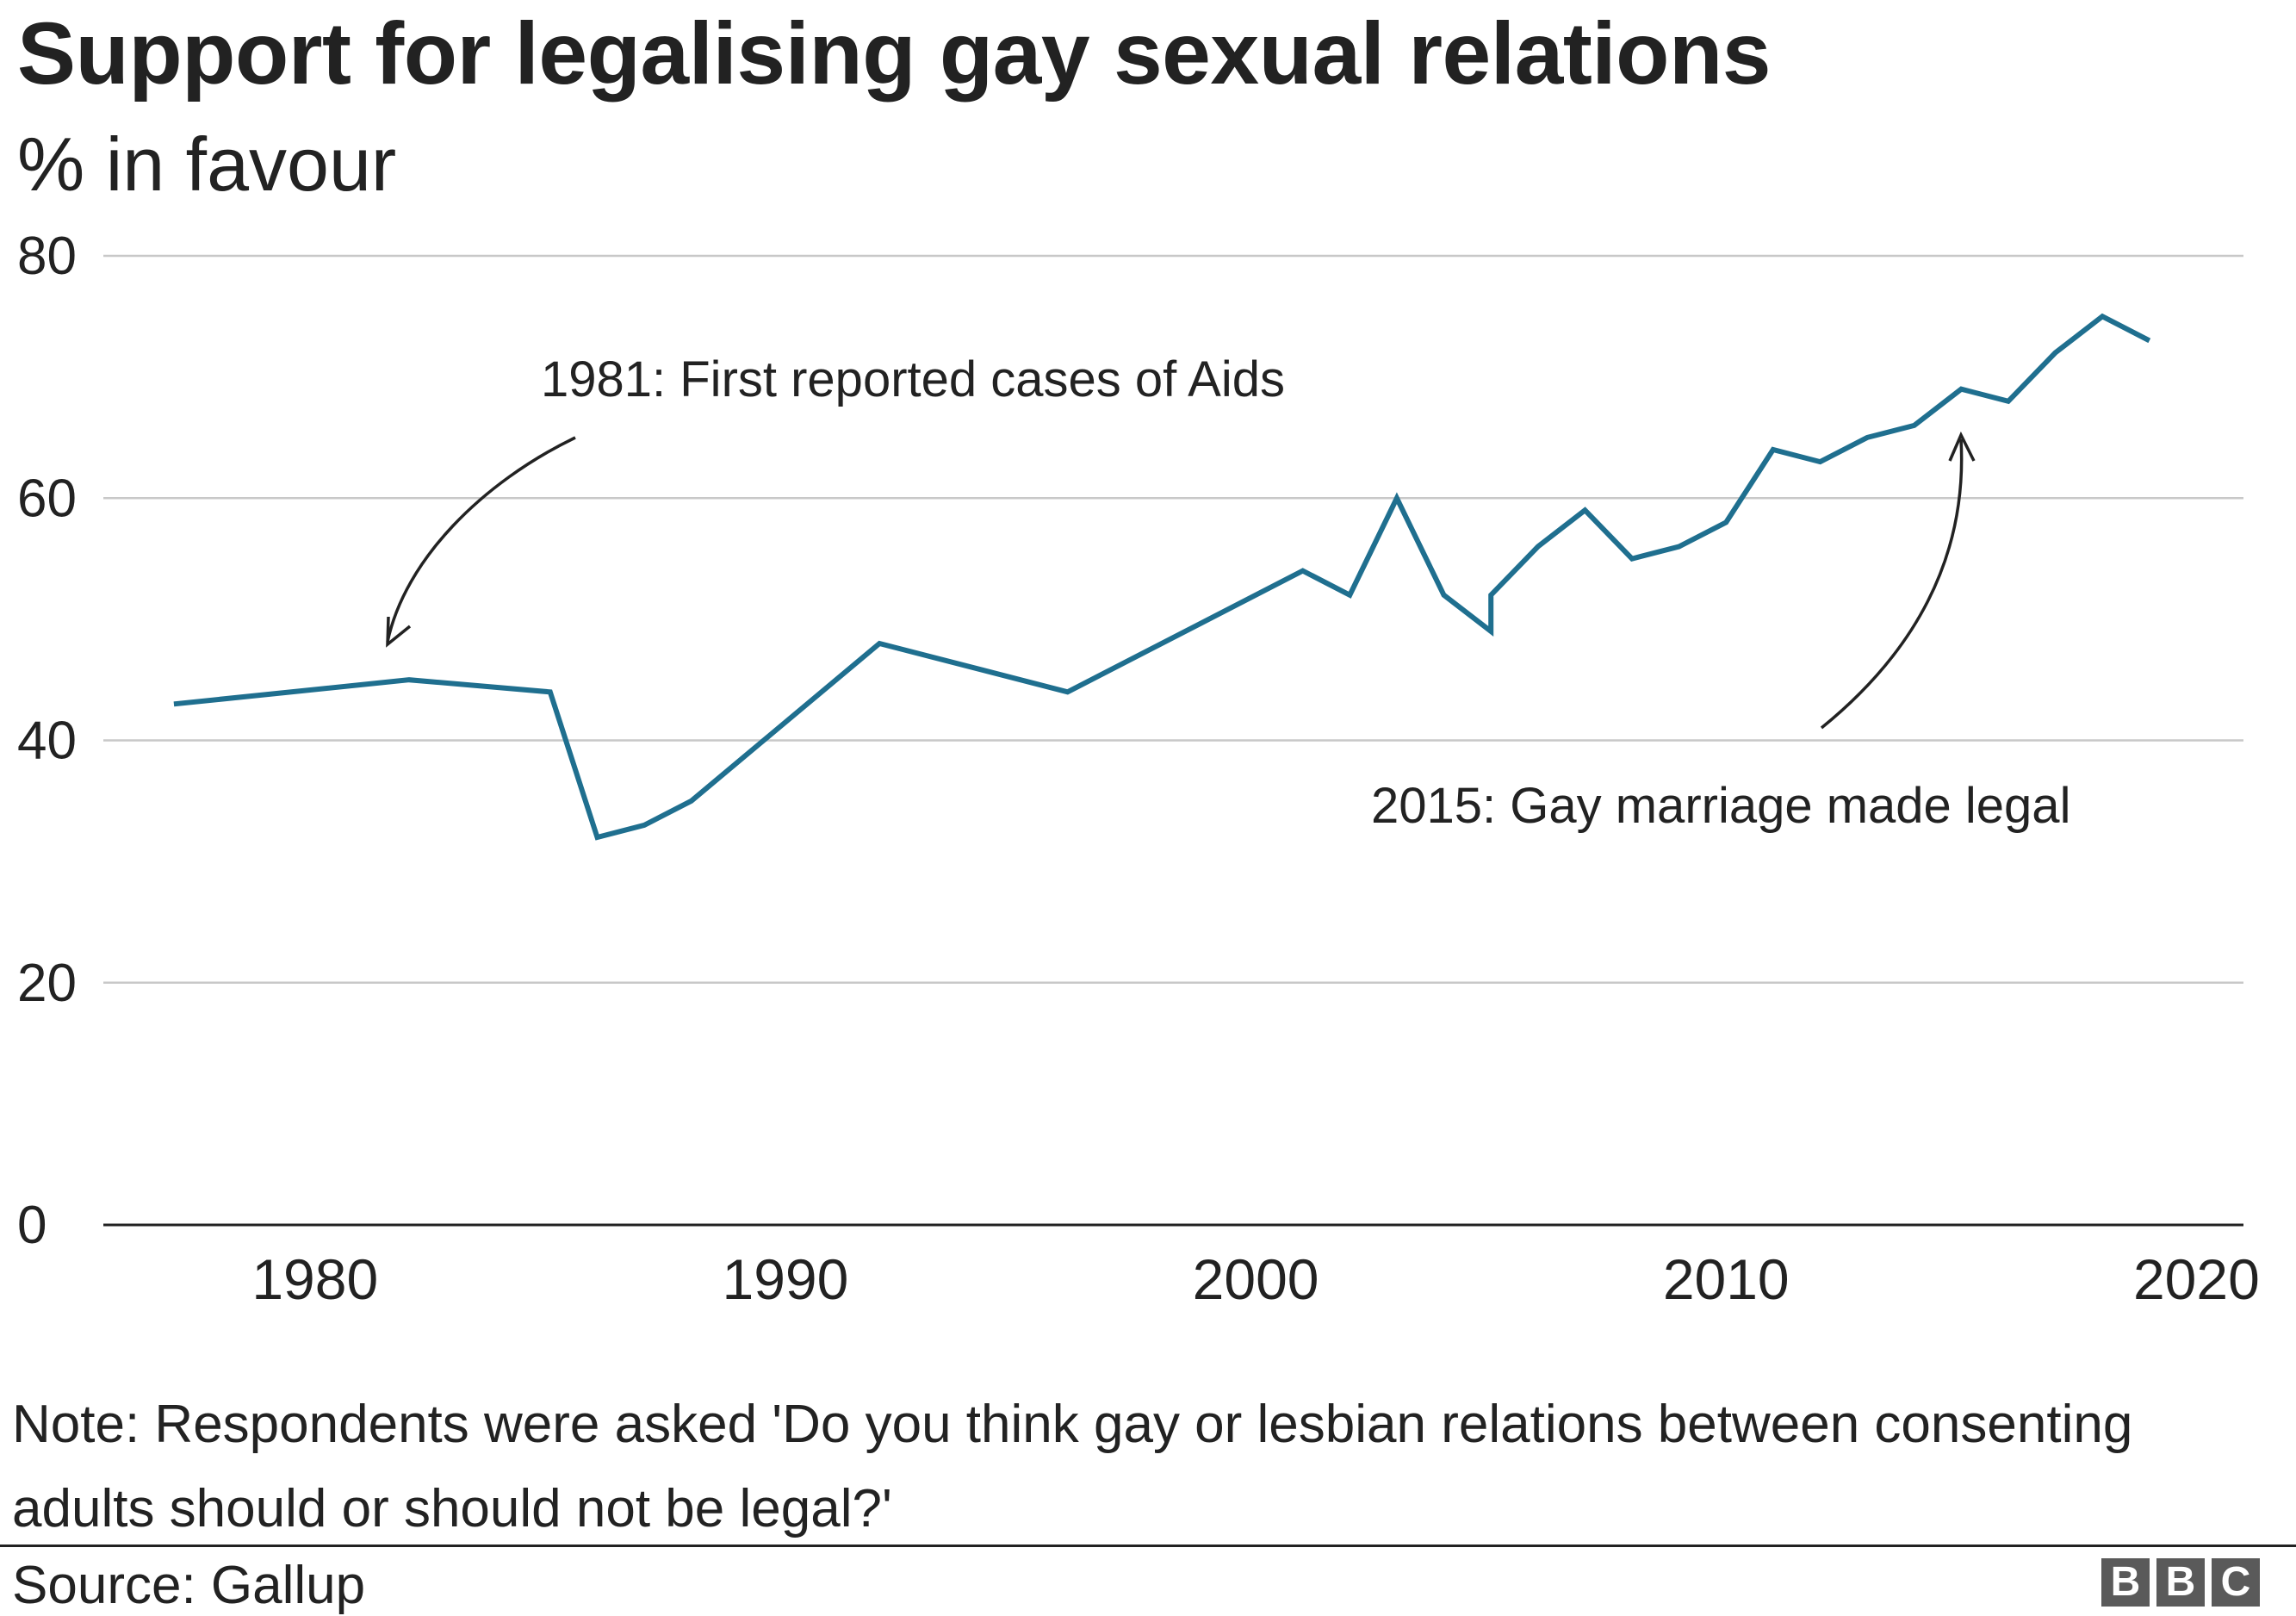 The image size is (2296, 1616). I want to click on y-tick-label: 80, so click(47, 256).